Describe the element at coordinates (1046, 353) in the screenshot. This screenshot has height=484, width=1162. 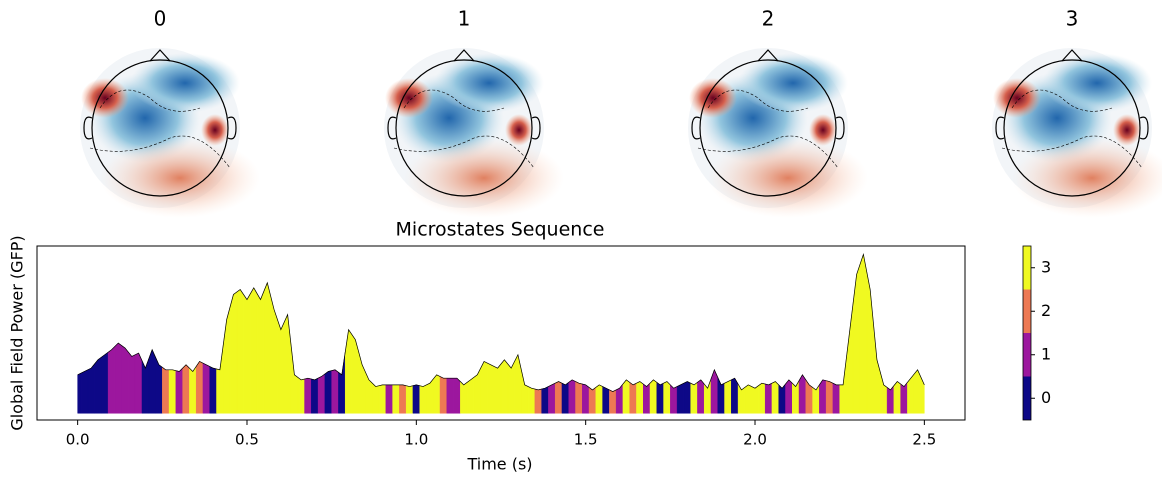
I see `colorbar-tick-label: 1` at that location.